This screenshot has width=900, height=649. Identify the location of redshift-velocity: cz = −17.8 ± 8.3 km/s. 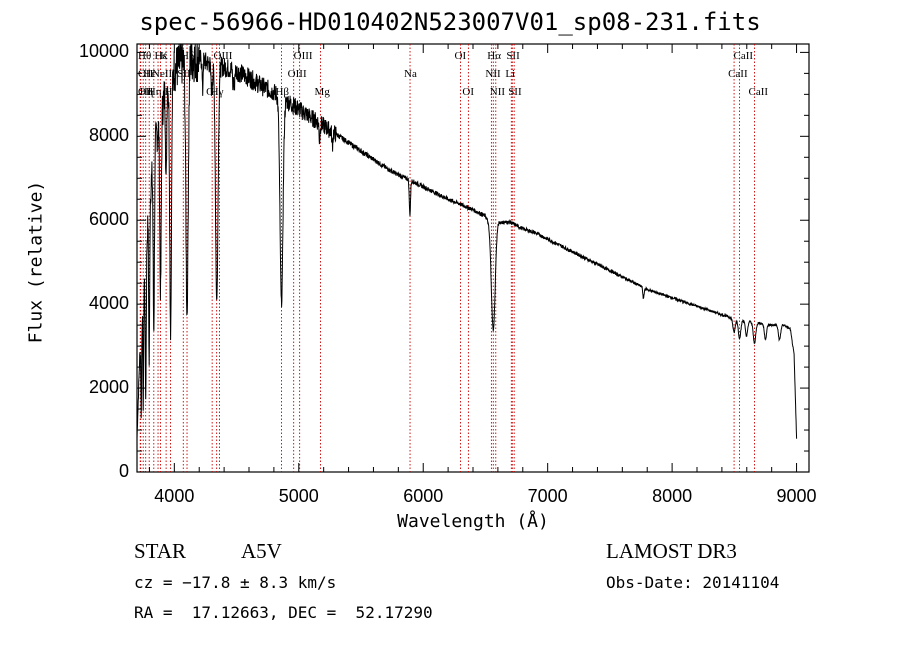
(235, 582).